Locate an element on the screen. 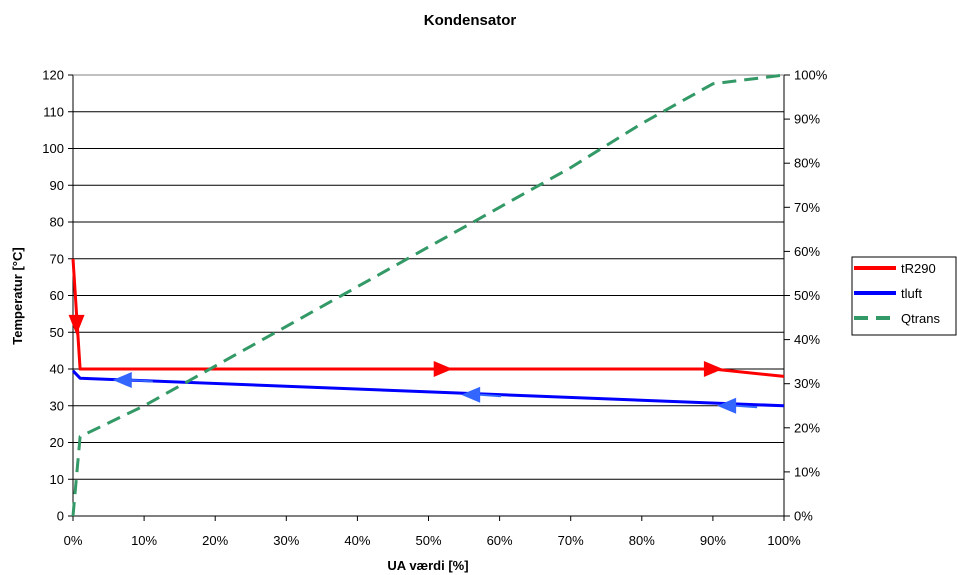 The height and width of the screenshot is (575, 957). y-tick-label-2: 20 is located at coordinates (57, 442).